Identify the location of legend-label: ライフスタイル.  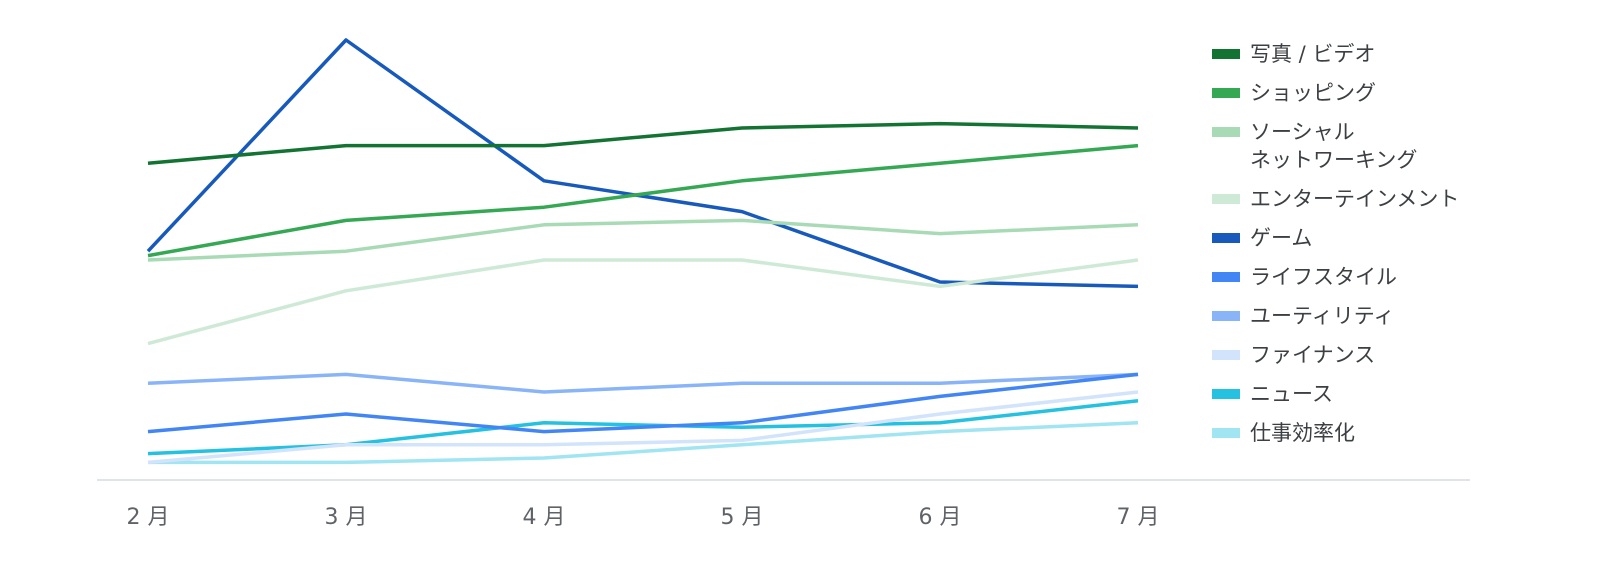
(1323, 277).